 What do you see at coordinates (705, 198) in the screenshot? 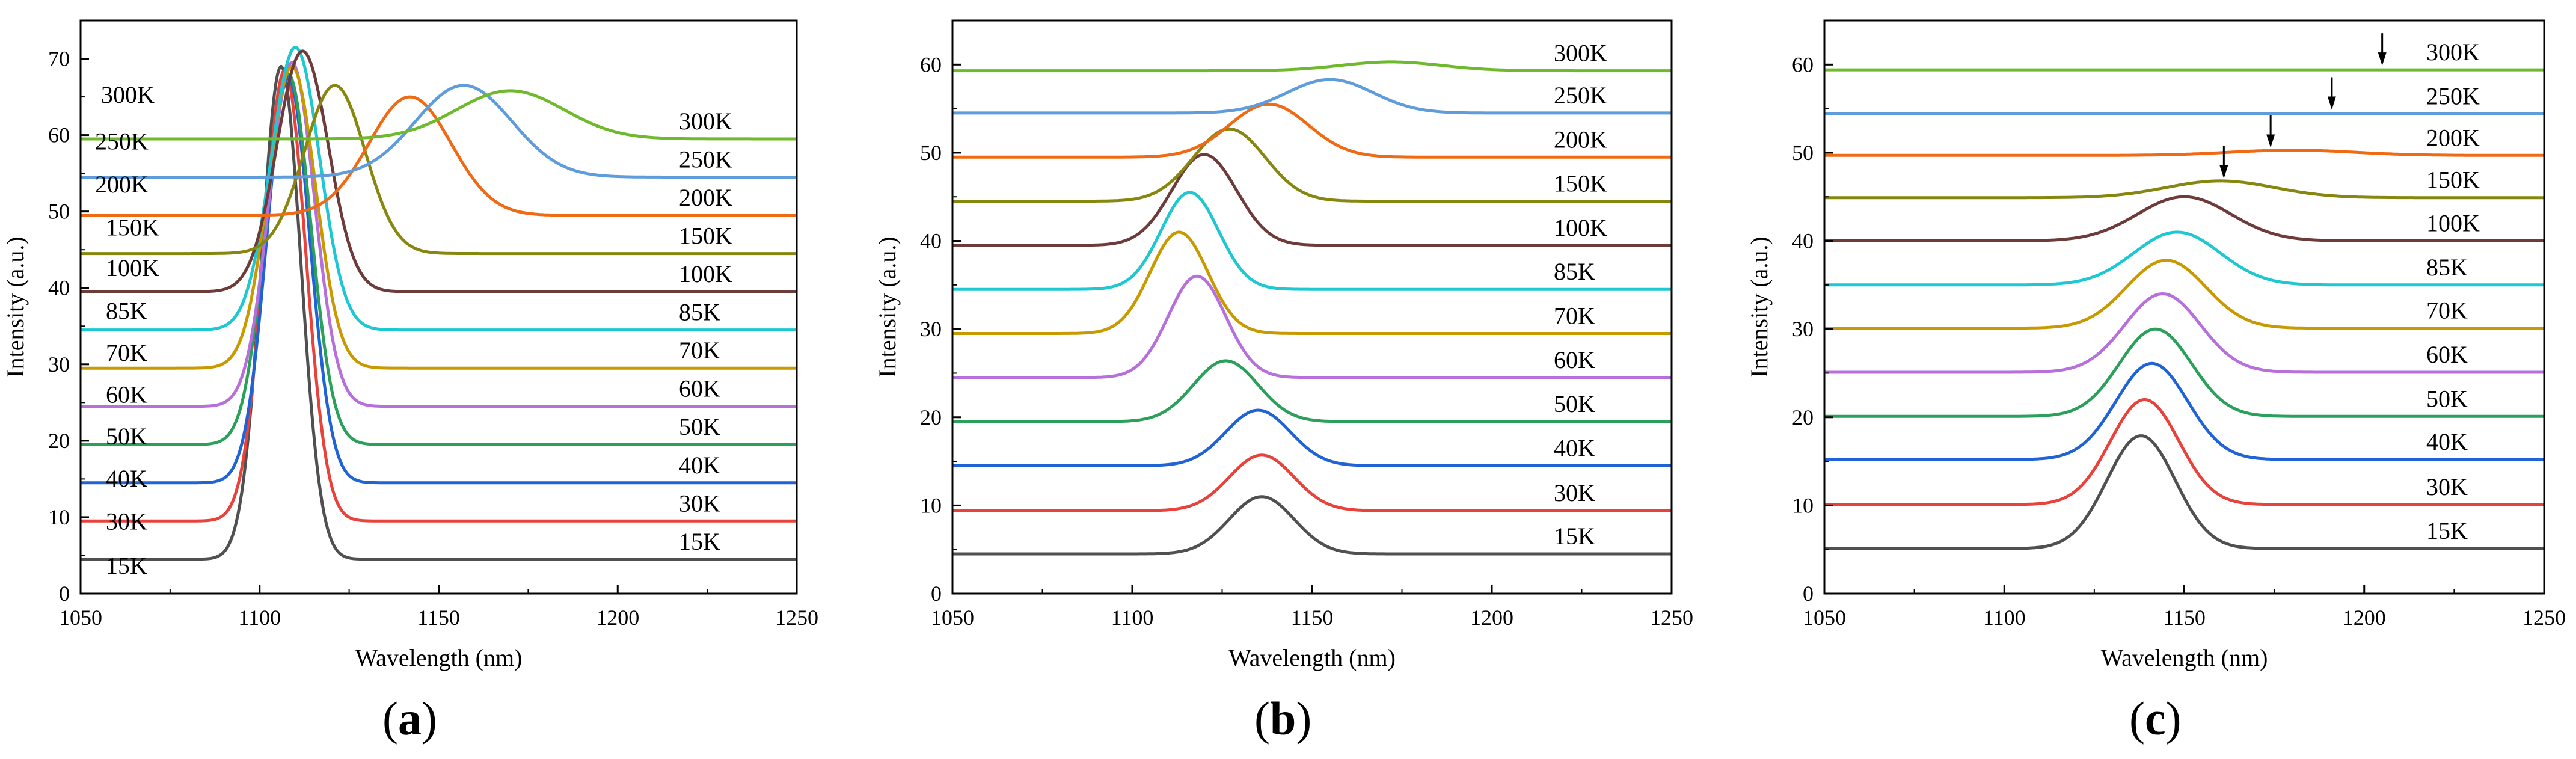
I see `series-label-right-a: 200K` at bounding box center [705, 198].